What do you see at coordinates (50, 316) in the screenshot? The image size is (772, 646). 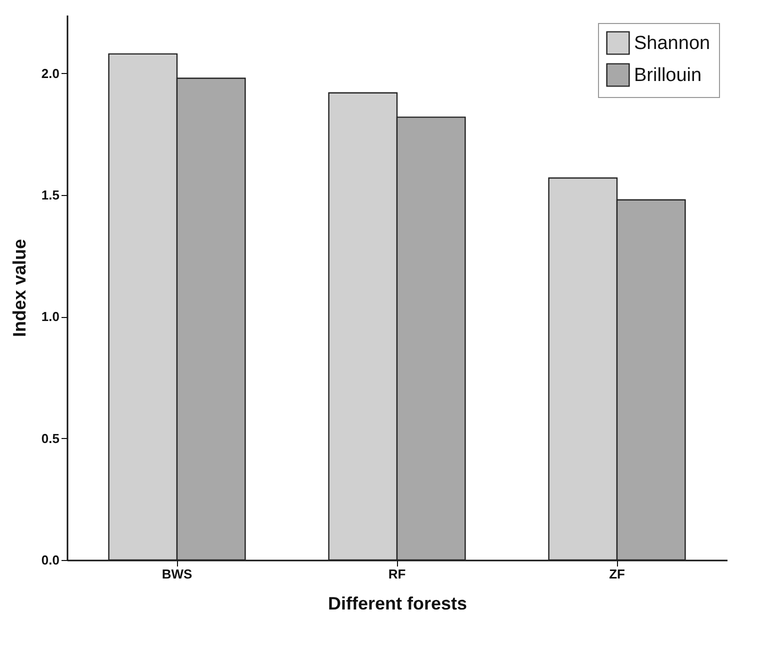 I see `y-tick-label: 1.0` at bounding box center [50, 316].